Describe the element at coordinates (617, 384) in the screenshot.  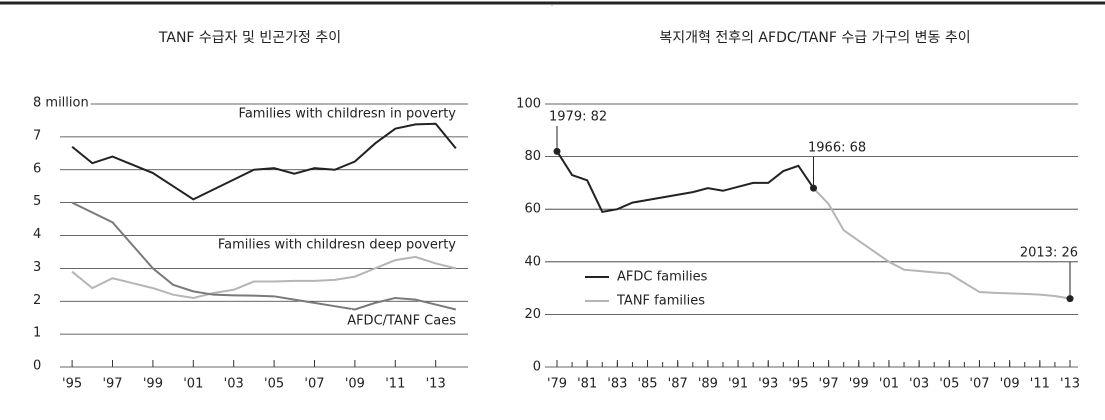
I see `x-tick-label: '83` at that location.